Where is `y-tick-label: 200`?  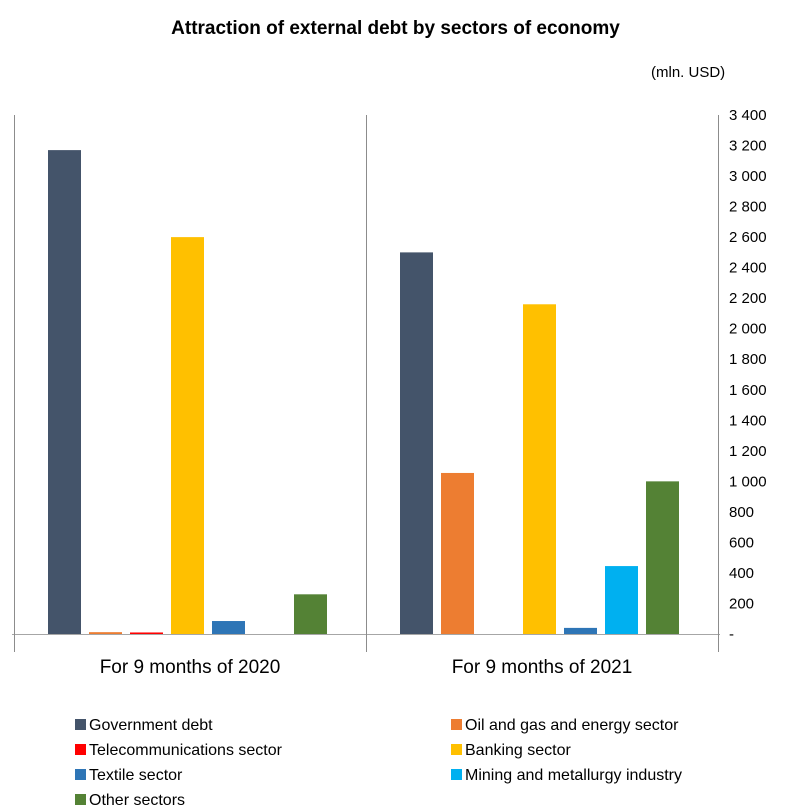 y-tick-label: 200 is located at coordinates (741, 603).